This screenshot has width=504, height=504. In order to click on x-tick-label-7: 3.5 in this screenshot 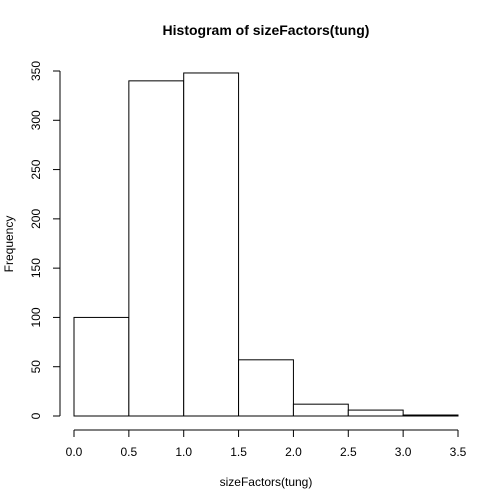, I will do `click(458, 452)`.